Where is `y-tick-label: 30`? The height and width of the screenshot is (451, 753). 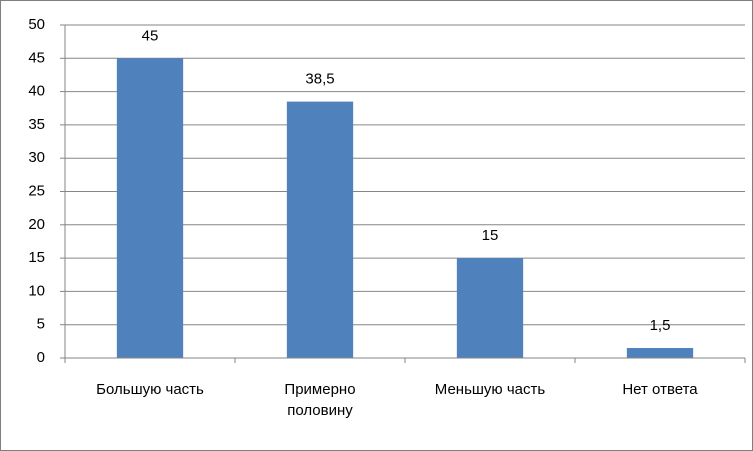 y-tick-label: 30 is located at coordinates (36, 157).